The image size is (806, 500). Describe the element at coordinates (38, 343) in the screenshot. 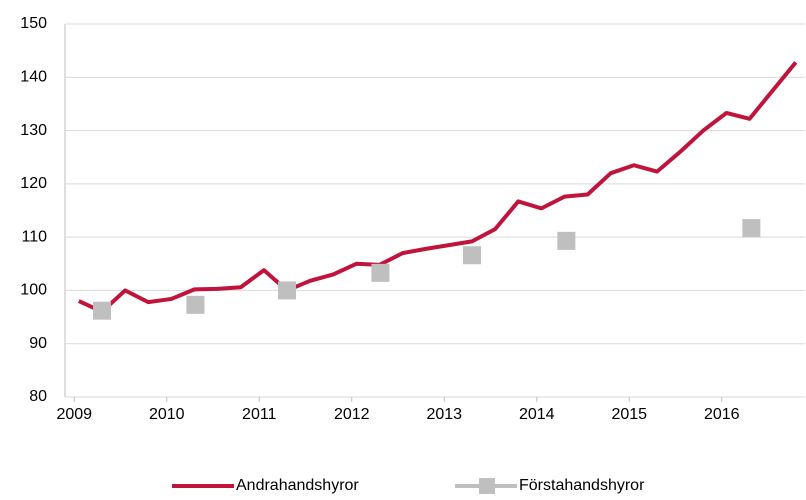

I see `y-tick-label: 90` at that location.